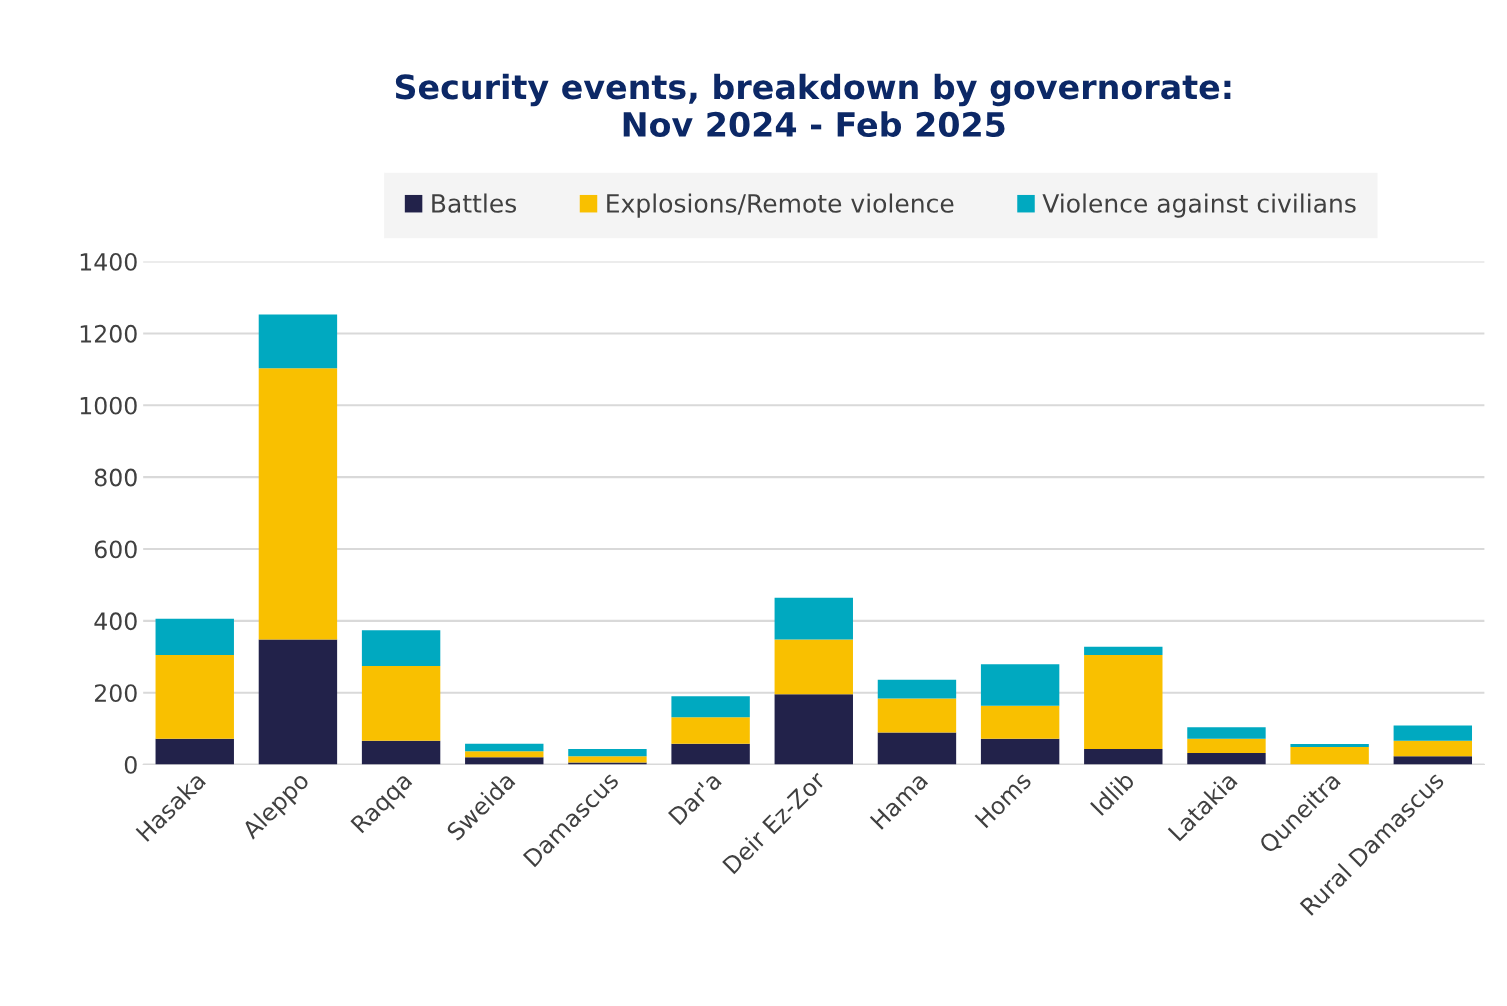  Describe the element at coordinates (108, 333) in the screenshot. I see `y-tick-label: 1200` at that location.